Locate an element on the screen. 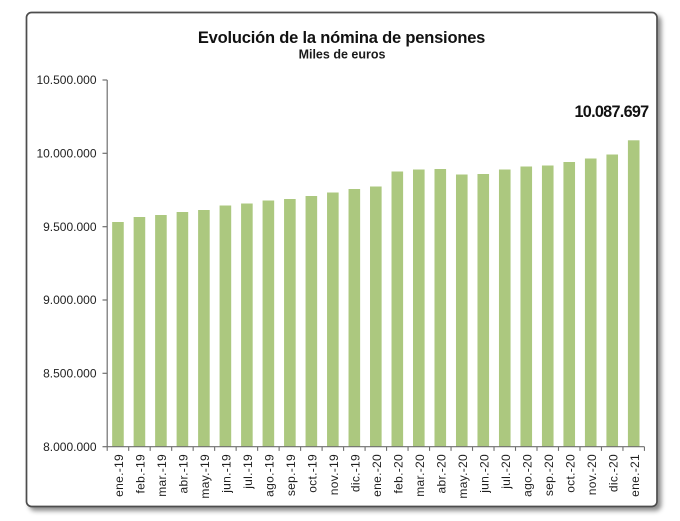  svg-text: abr.-19 is located at coordinates (184, 473).